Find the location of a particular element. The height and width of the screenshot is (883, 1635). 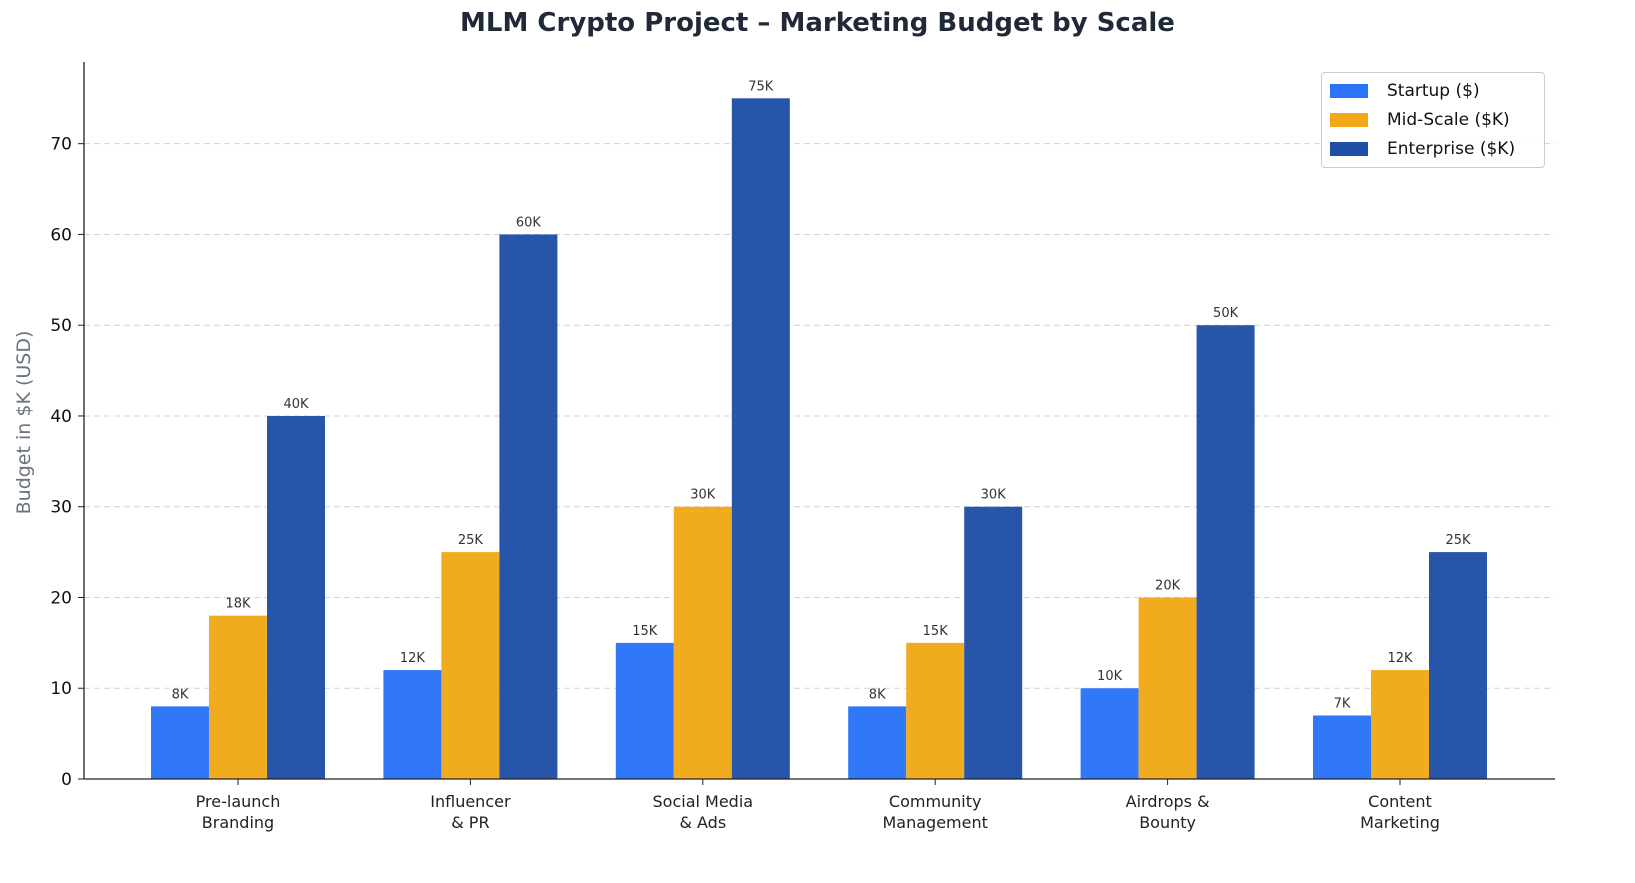

x-tick-label: Community Management is located at coordinates (934, 812).